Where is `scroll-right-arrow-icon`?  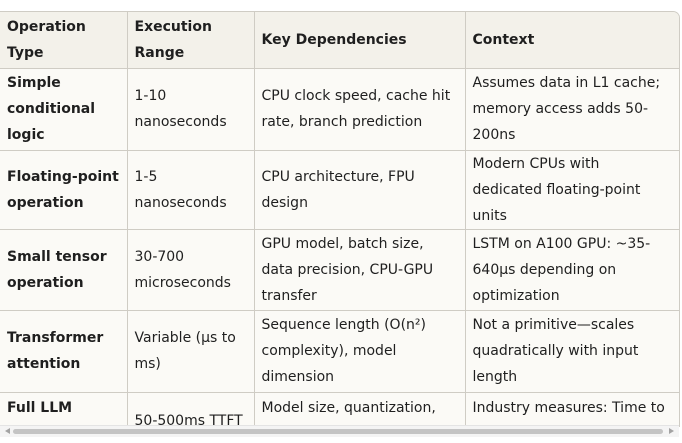
scroll-right-arrow-icon is located at coordinates (671, 431).